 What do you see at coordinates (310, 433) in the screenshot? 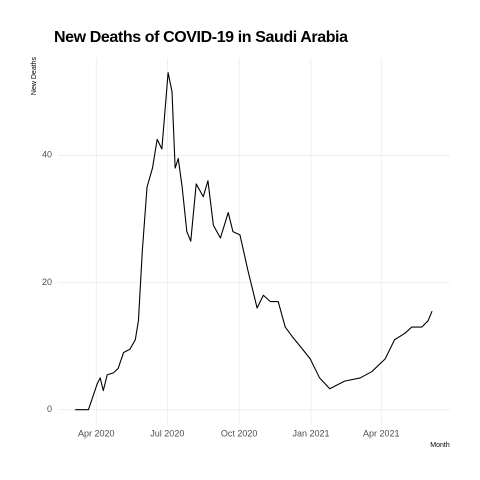
I see `x-tick-label: Jan 2021` at bounding box center [310, 433].